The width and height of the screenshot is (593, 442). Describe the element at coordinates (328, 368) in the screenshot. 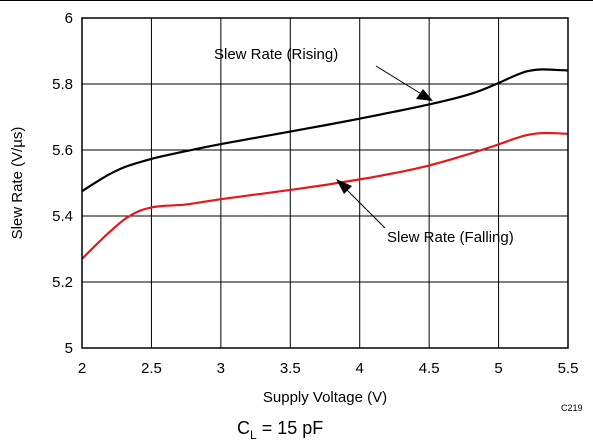

I see `x-tick-labels: 2 2.5 3 3.5 4 4.5 5 5.5` at that location.